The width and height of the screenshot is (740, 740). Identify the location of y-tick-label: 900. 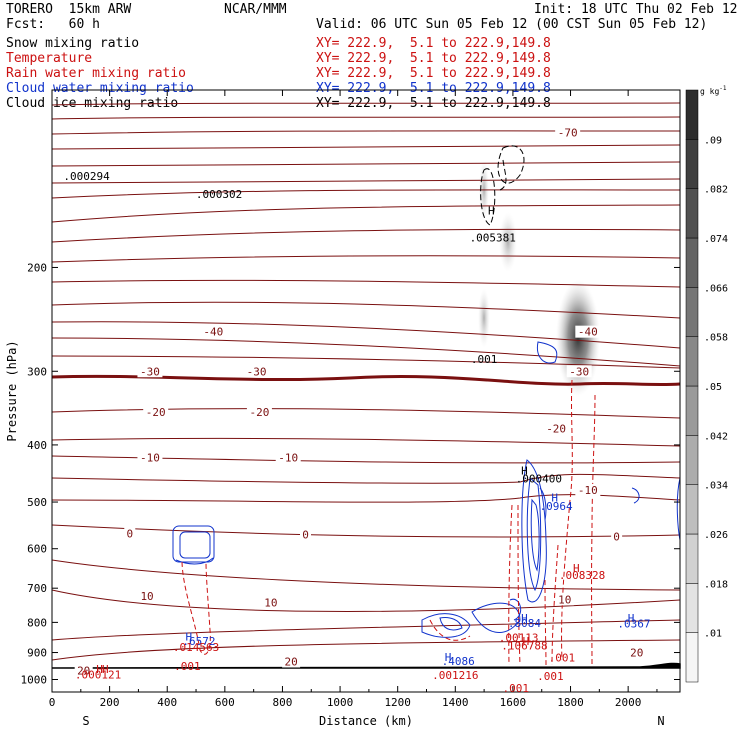
(37, 653).